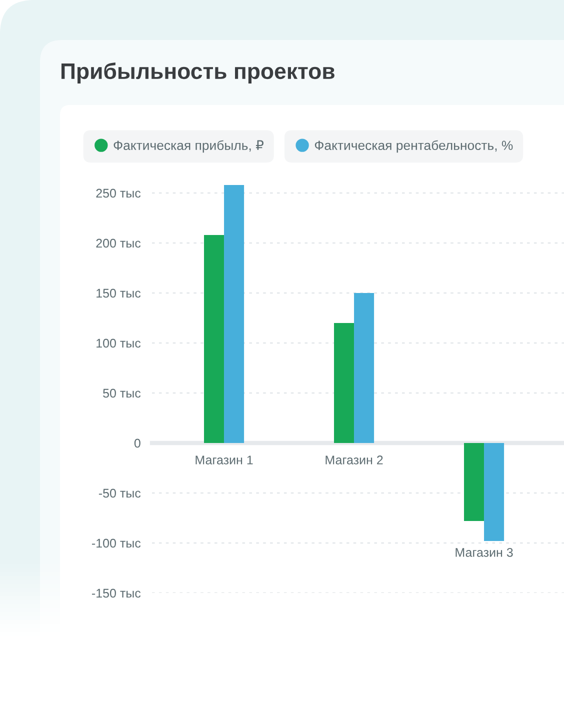 This screenshot has width=564, height=726. What do you see at coordinates (119, 493) in the screenshot?
I see `y-tick-label: -50 тыс` at bounding box center [119, 493].